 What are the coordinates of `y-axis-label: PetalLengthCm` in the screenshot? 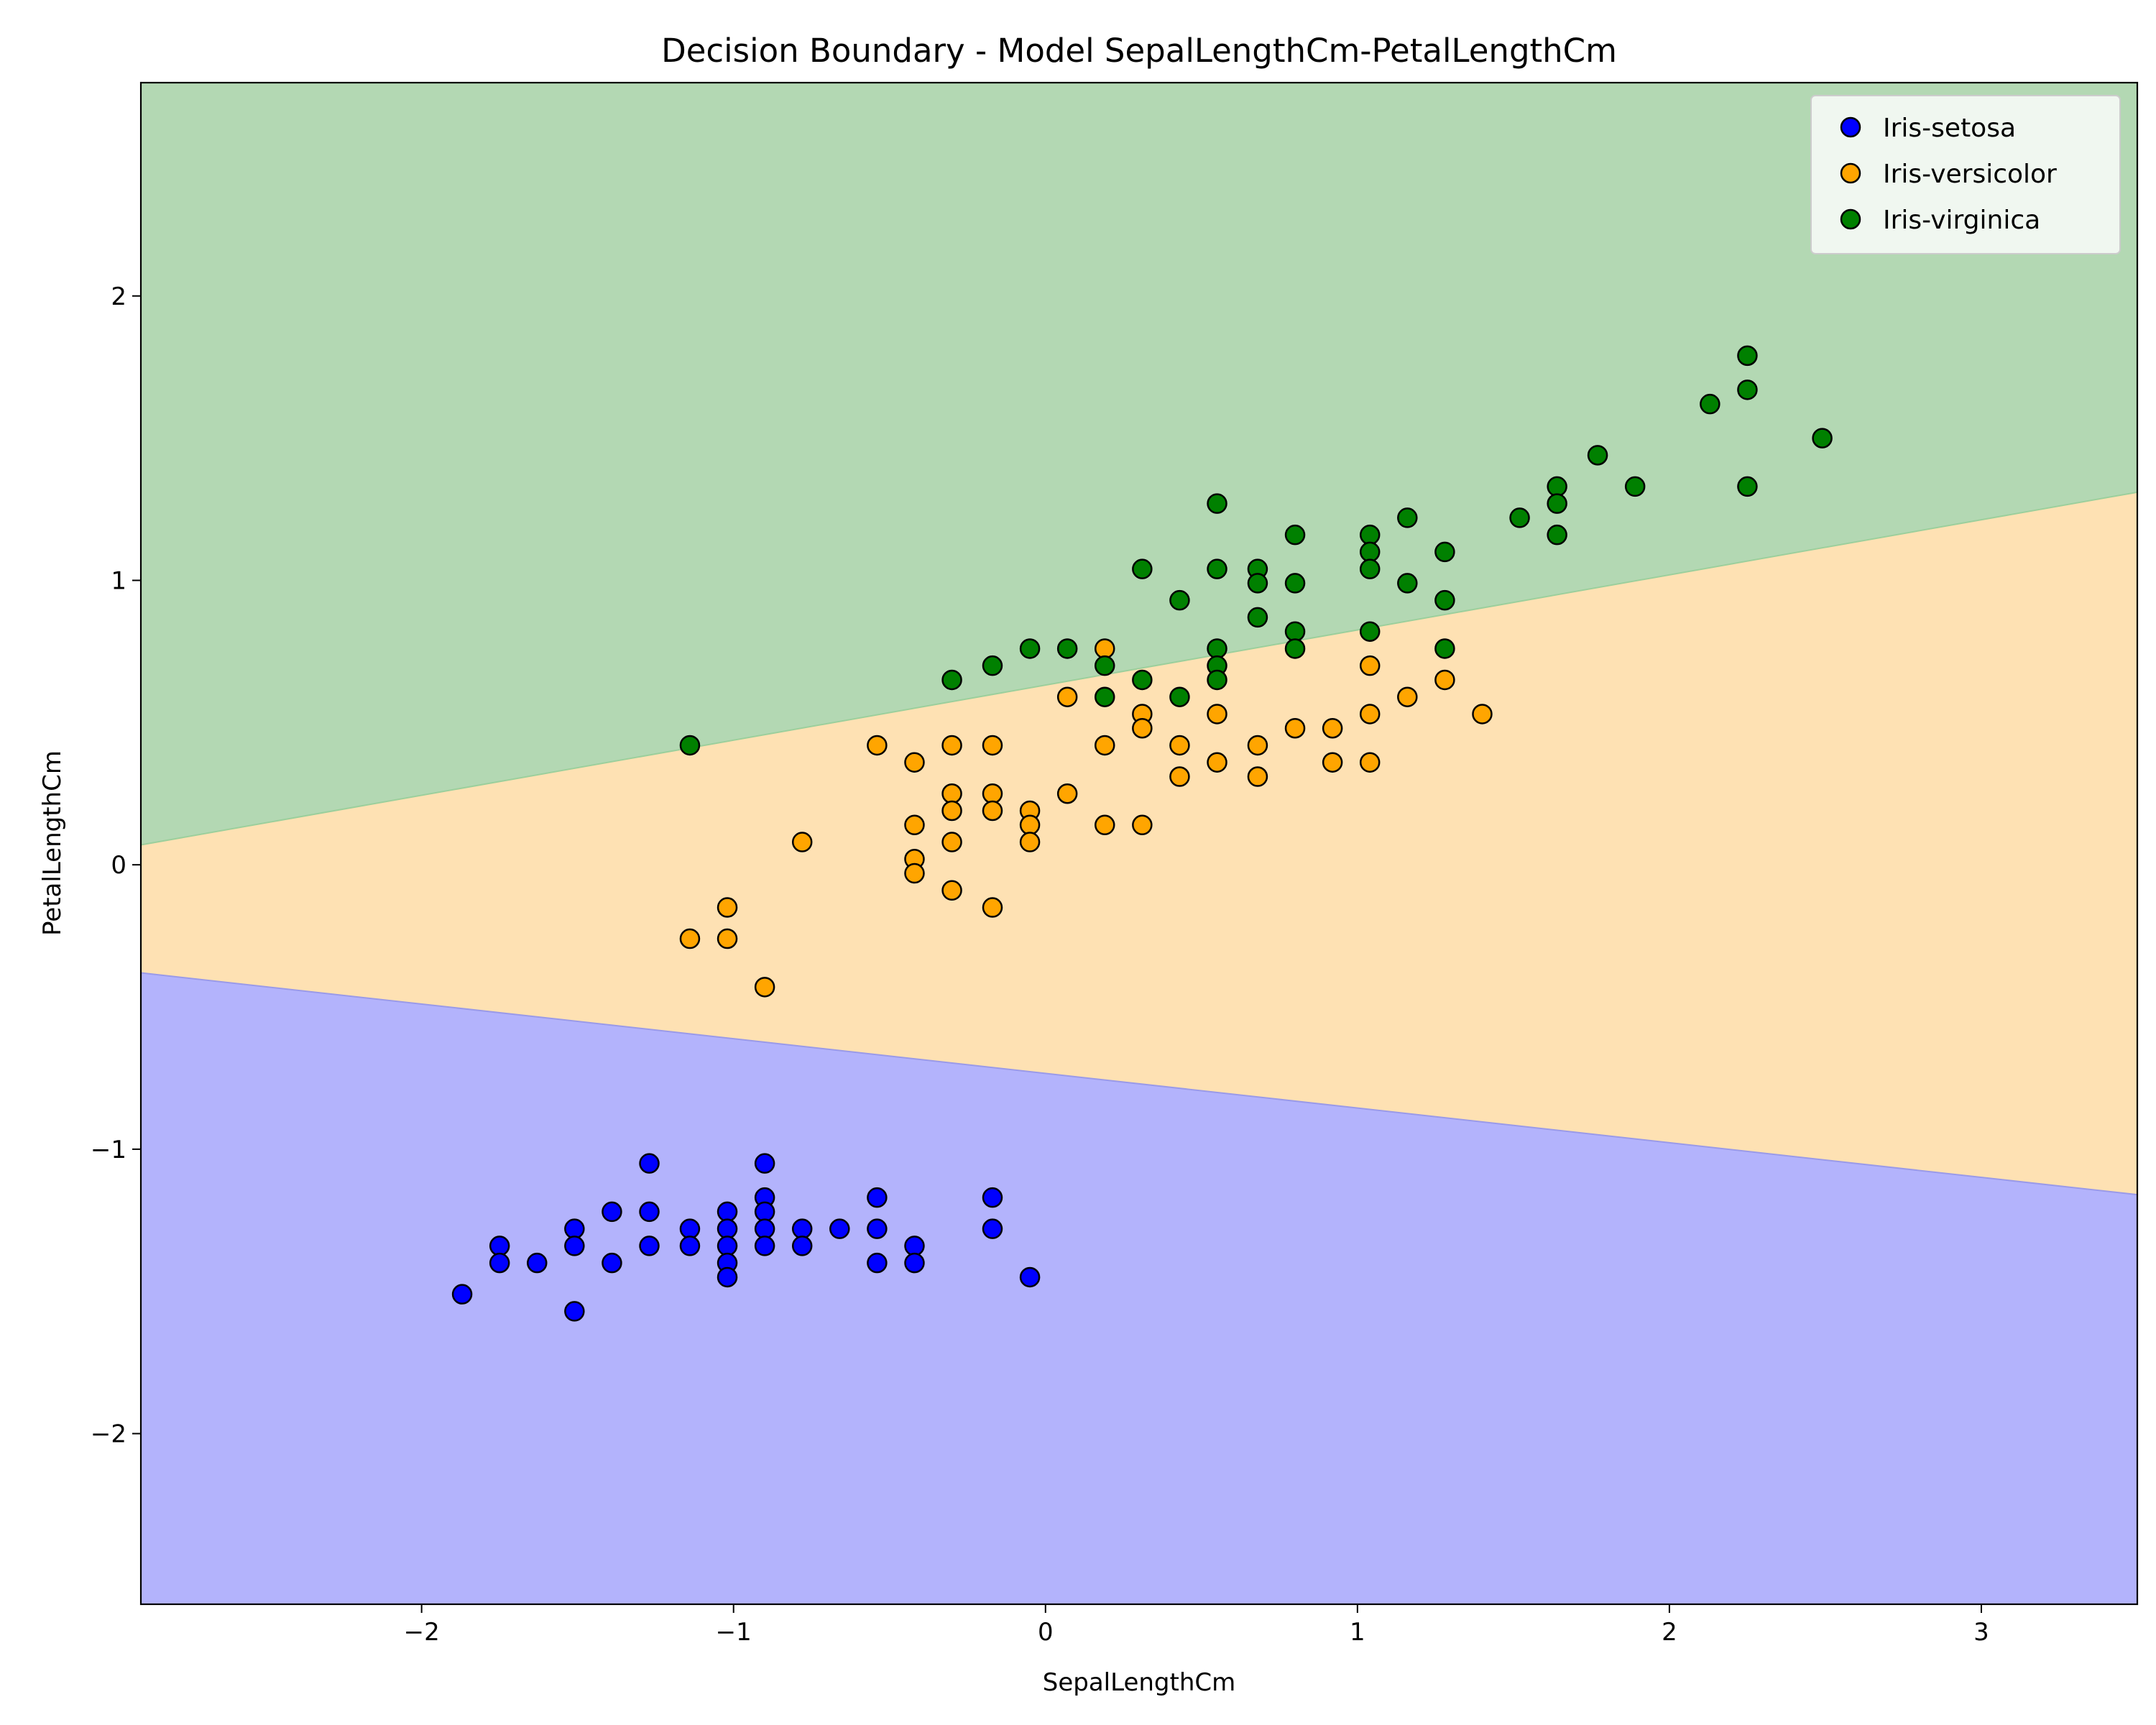 It's located at (53, 843).